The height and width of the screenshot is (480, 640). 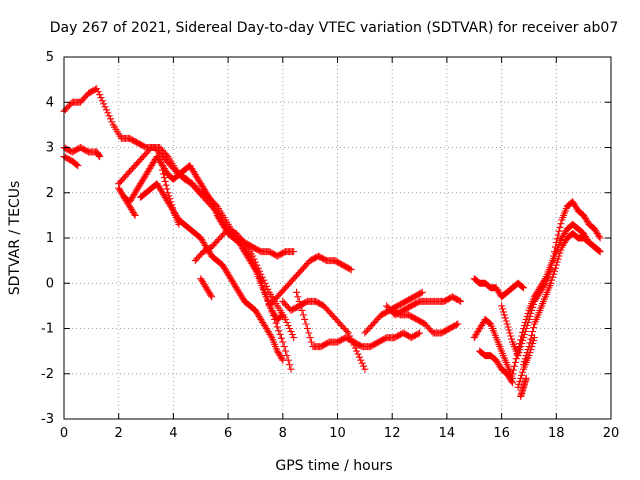 I want to click on series-arc24, so click(x=523, y=387).